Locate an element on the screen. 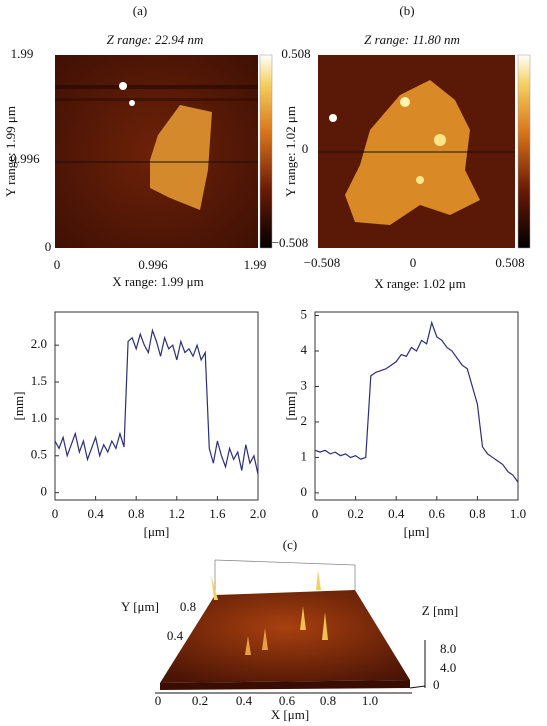 The width and height of the screenshot is (547, 726). y-tick-label: 1.5 is located at coordinates (39, 380).